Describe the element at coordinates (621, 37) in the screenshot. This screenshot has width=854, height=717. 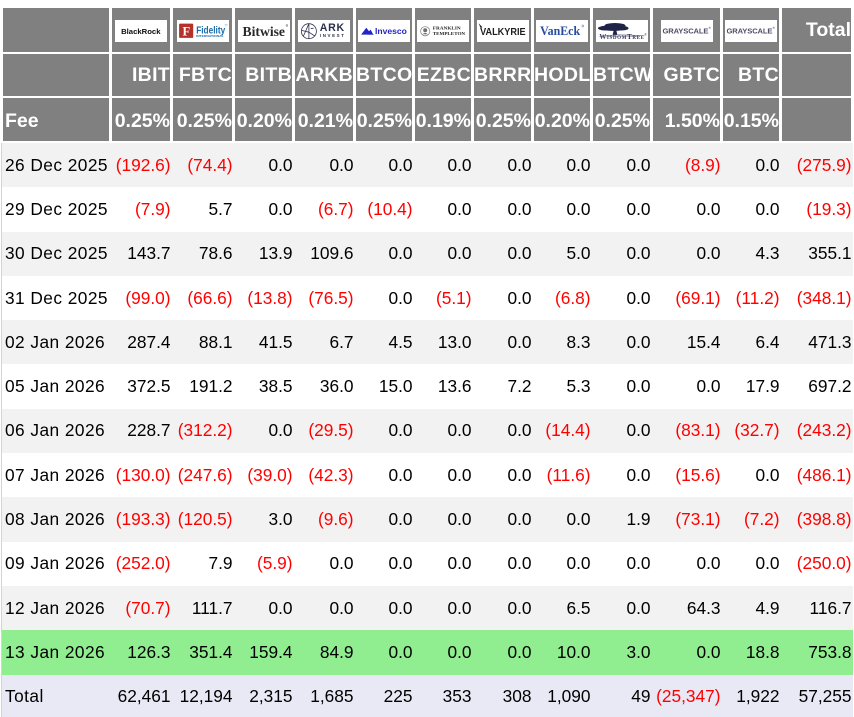
I see `svg-text: WisdomTree` at that location.